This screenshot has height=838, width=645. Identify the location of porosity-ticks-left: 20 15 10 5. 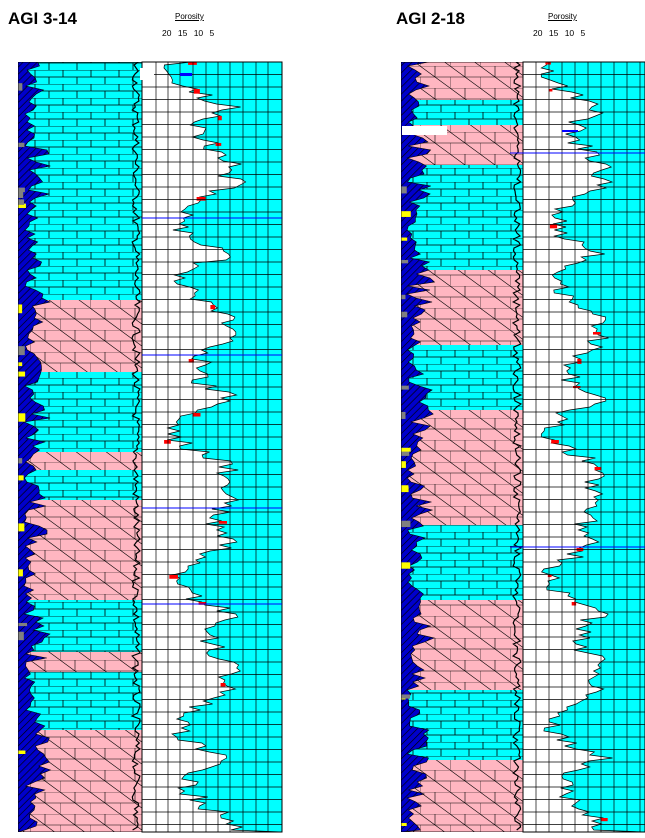
(188, 33).